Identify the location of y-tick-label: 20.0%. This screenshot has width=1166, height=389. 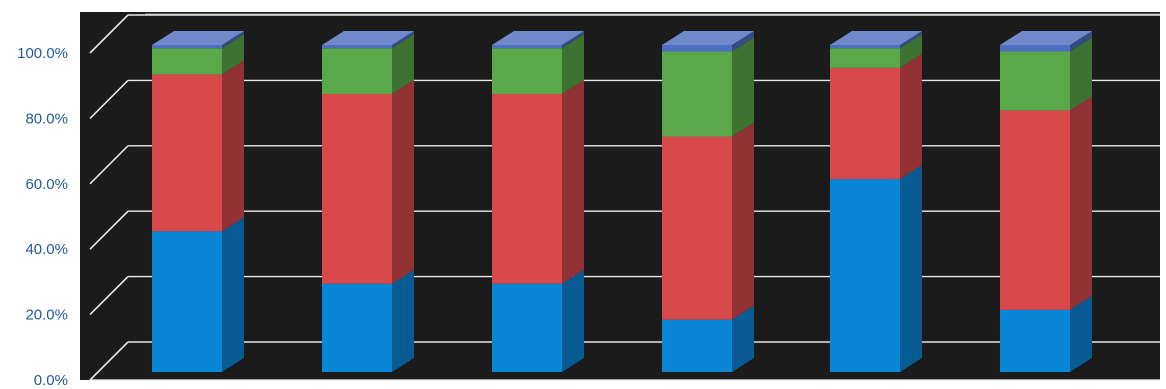
(46, 315).